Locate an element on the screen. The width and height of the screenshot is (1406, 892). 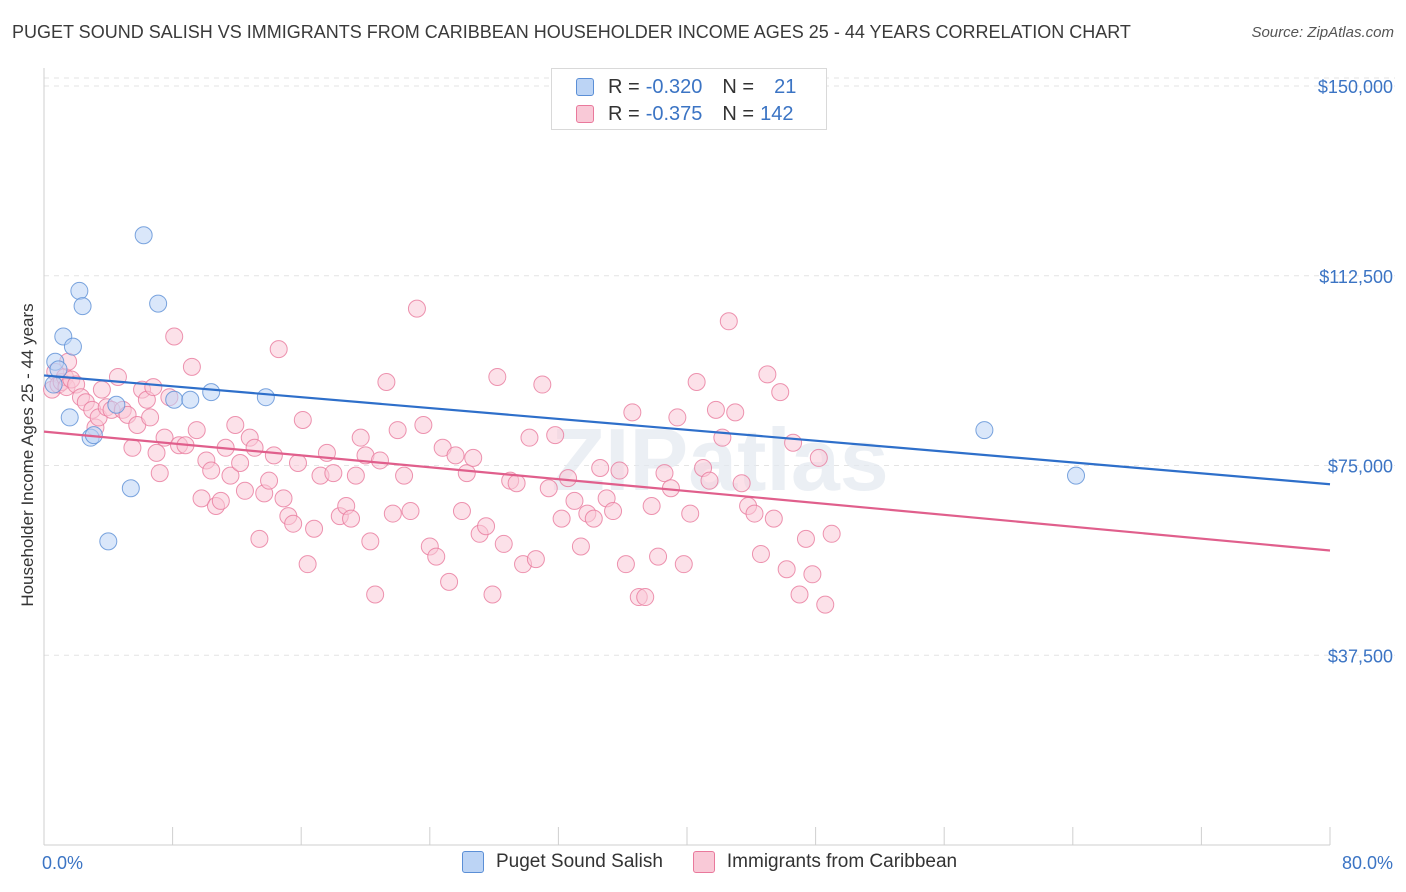
x-tick-label: 0.0% is located at coordinates (62, 863).